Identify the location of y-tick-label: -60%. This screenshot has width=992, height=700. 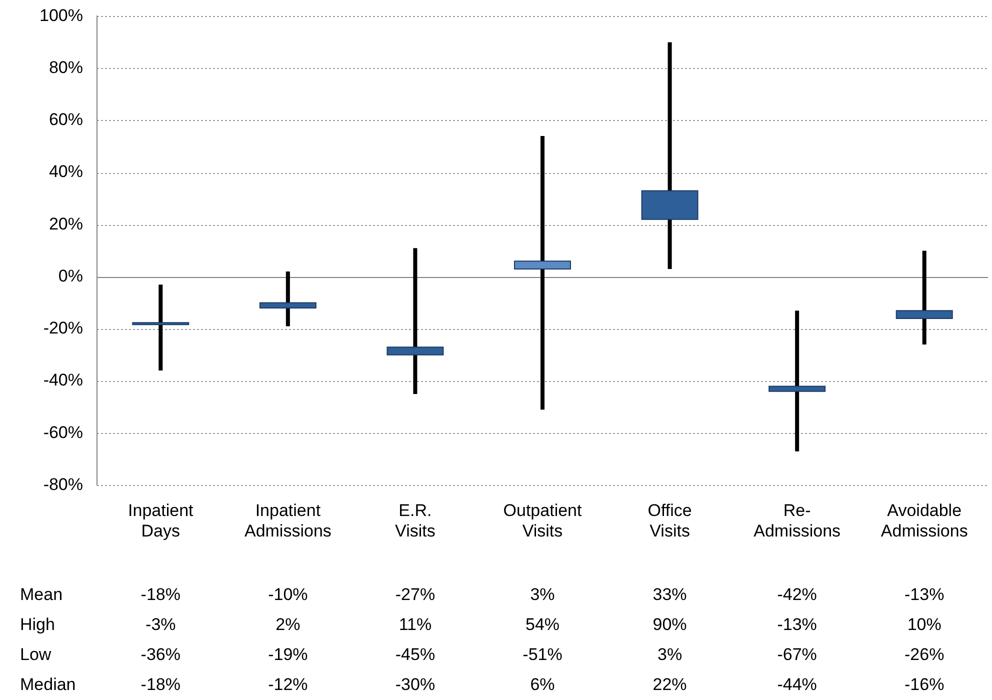
(63, 432).